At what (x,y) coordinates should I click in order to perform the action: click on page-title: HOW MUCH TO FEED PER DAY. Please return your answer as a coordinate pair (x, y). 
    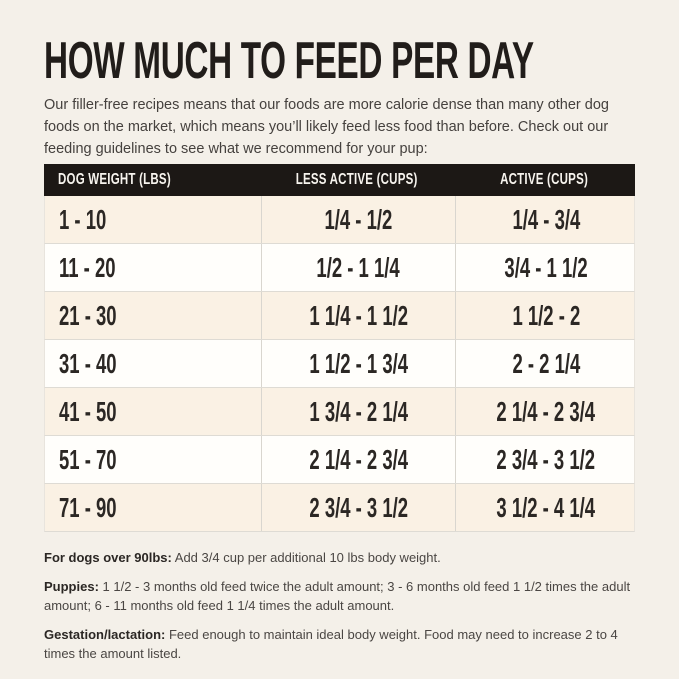
    Looking at the image, I should click on (339, 61).